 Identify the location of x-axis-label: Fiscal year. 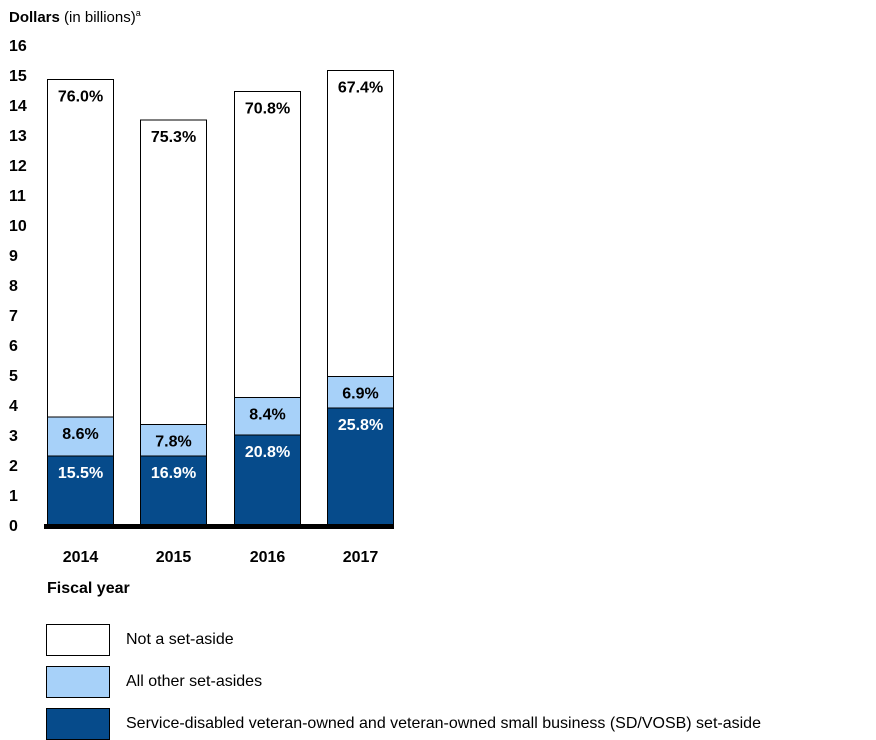
(88, 588).